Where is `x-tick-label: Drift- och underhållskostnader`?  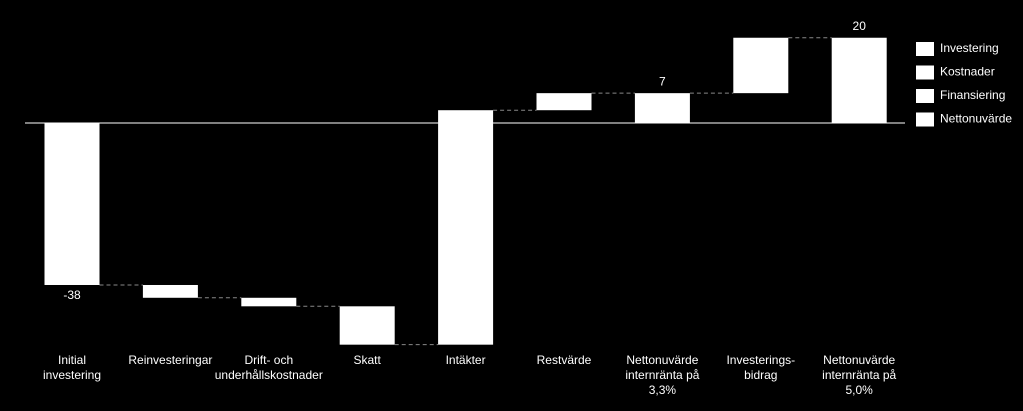 x-tick-label: Drift- och underhållskostnader is located at coordinates (268, 367).